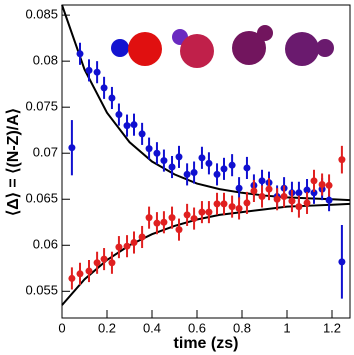 The width and height of the screenshot is (354, 355). Describe the element at coordinates (197, 327) in the screenshot. I see `x-tick-label: 0.6` at that location.